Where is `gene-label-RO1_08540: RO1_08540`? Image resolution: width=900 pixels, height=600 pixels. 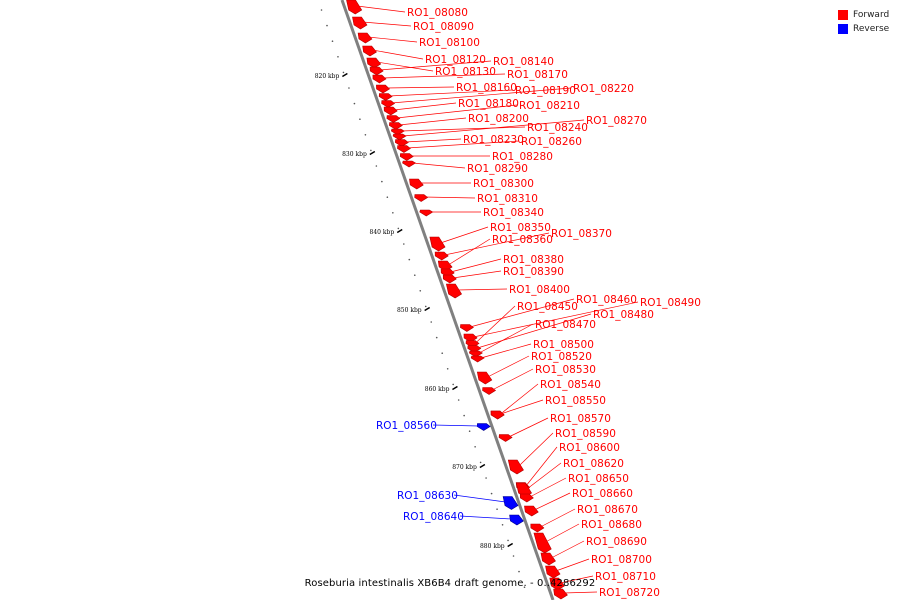 gene-label-RO1_08540: RO1_08540 is located at coordinates (570, 385).